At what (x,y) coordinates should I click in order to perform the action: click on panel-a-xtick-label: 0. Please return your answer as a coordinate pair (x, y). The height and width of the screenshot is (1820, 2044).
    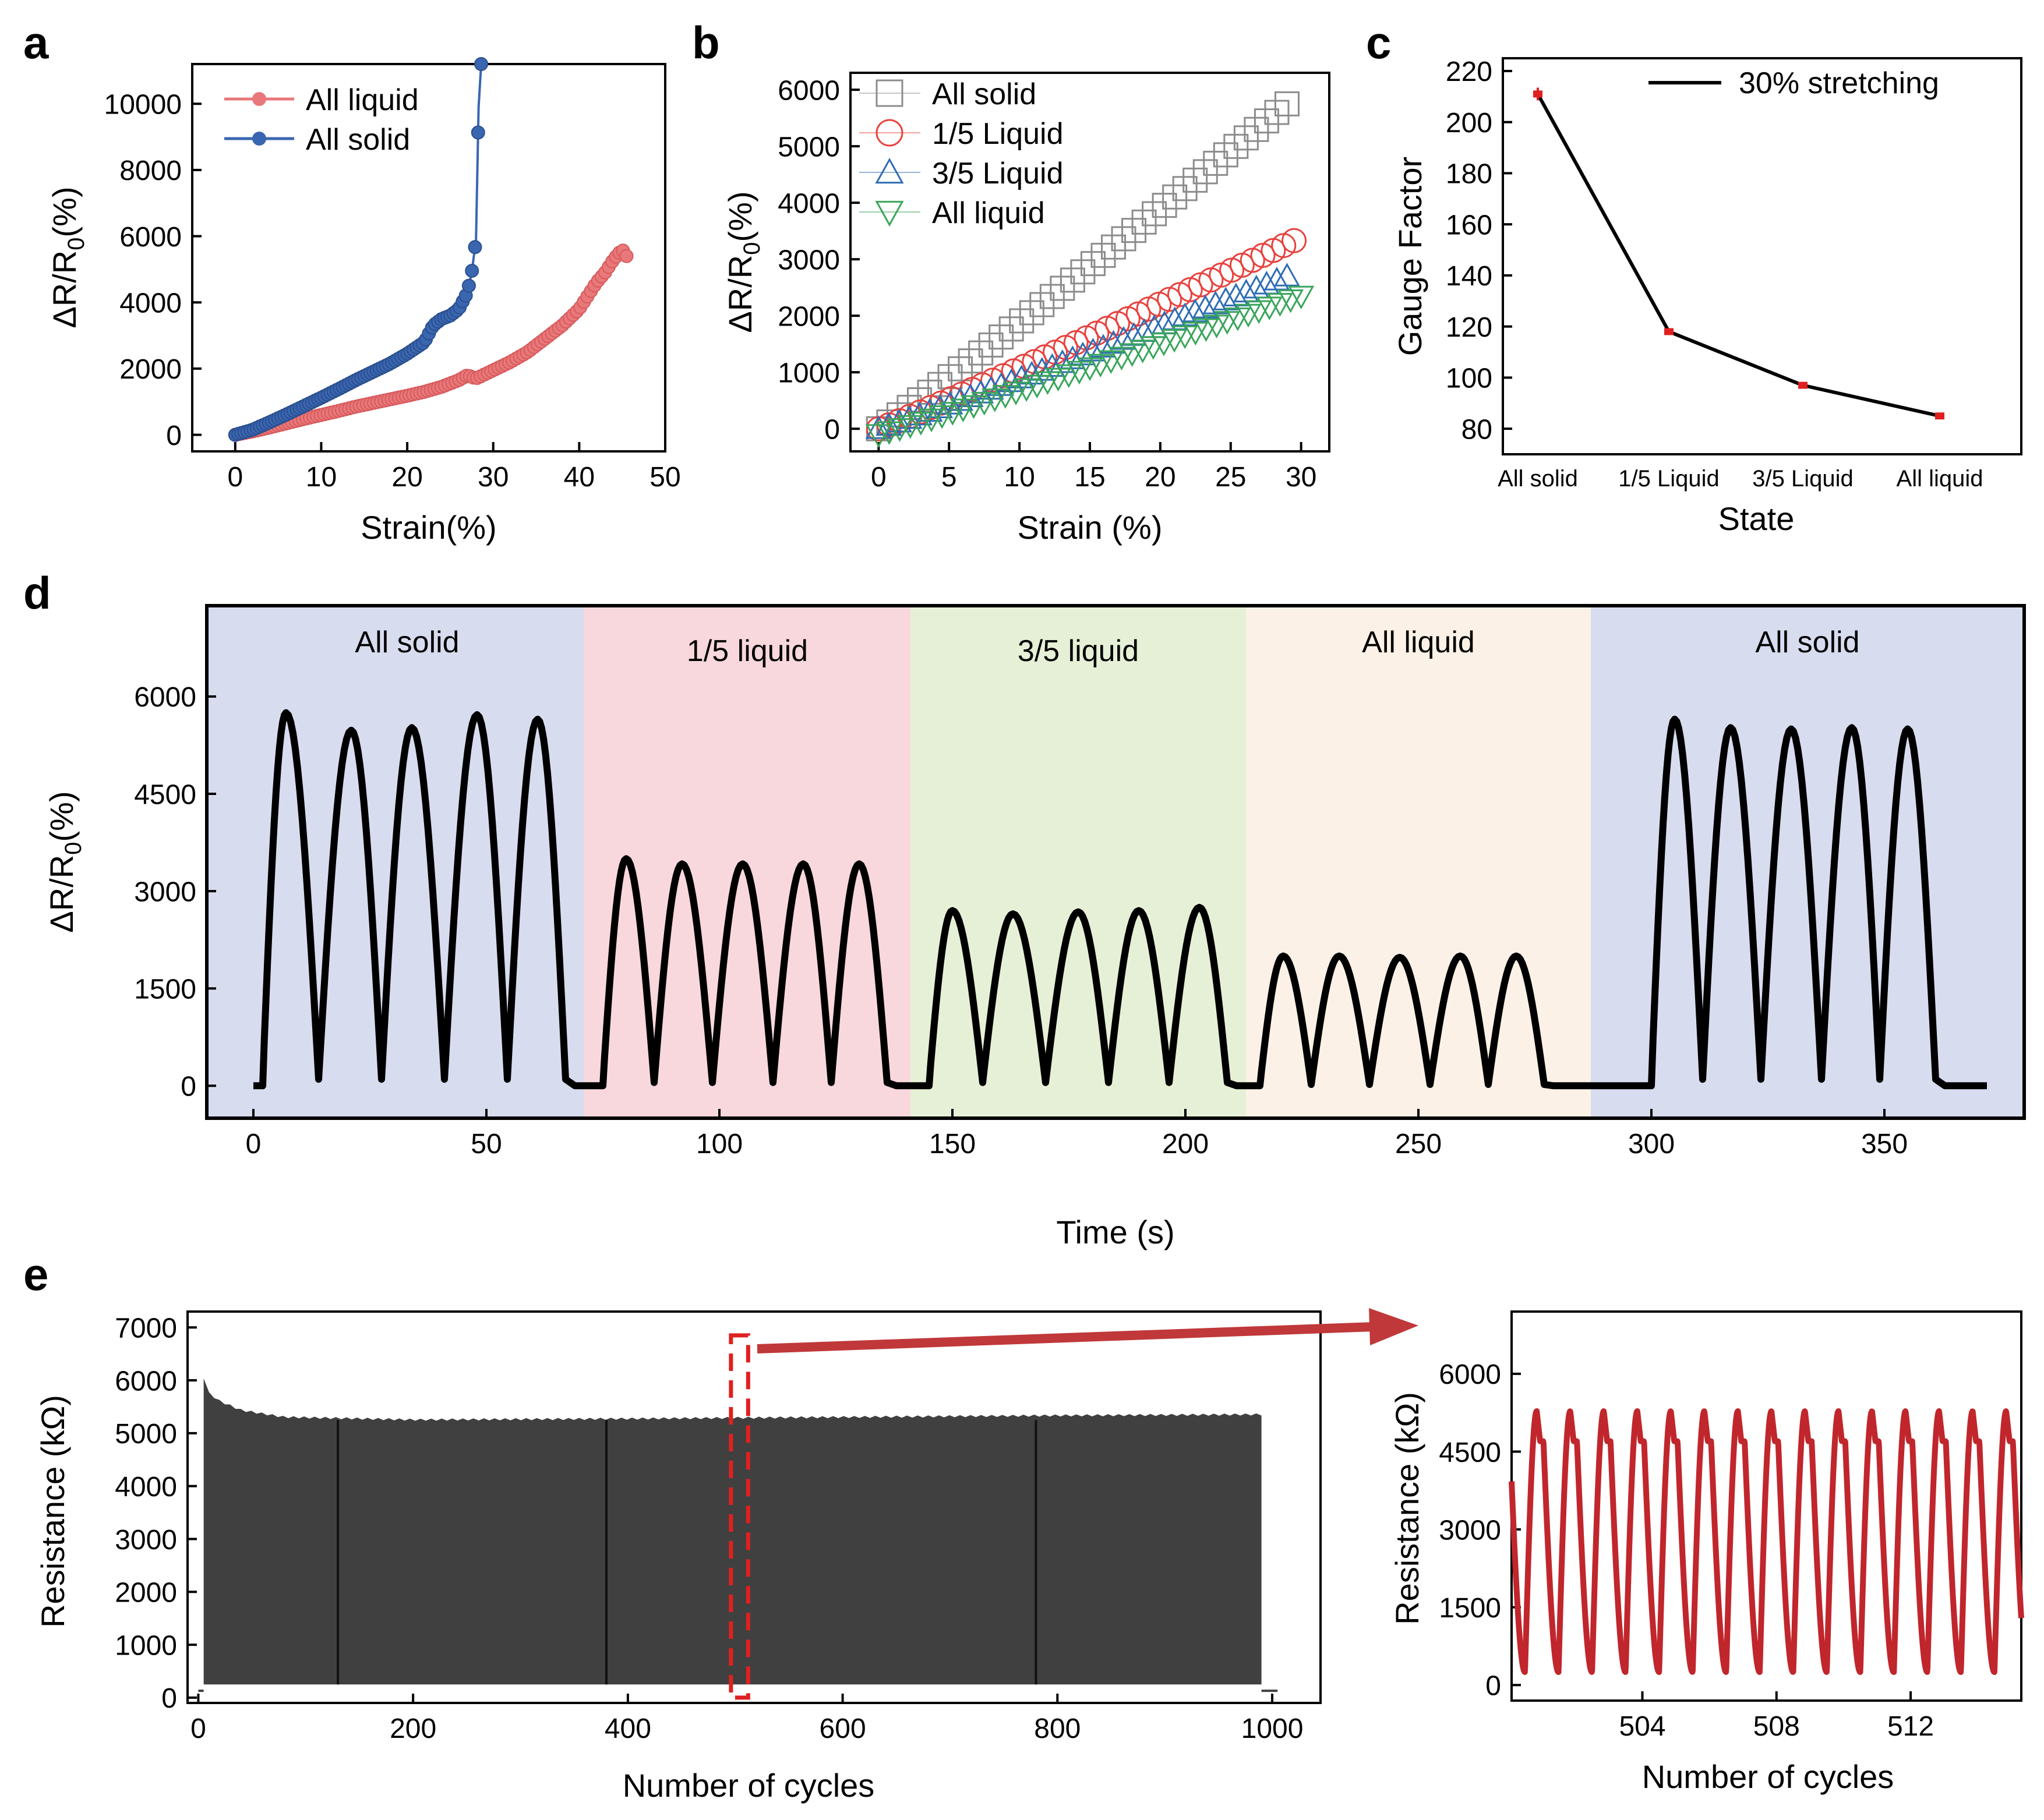
    Looking at the image, I should click on (235, 477).